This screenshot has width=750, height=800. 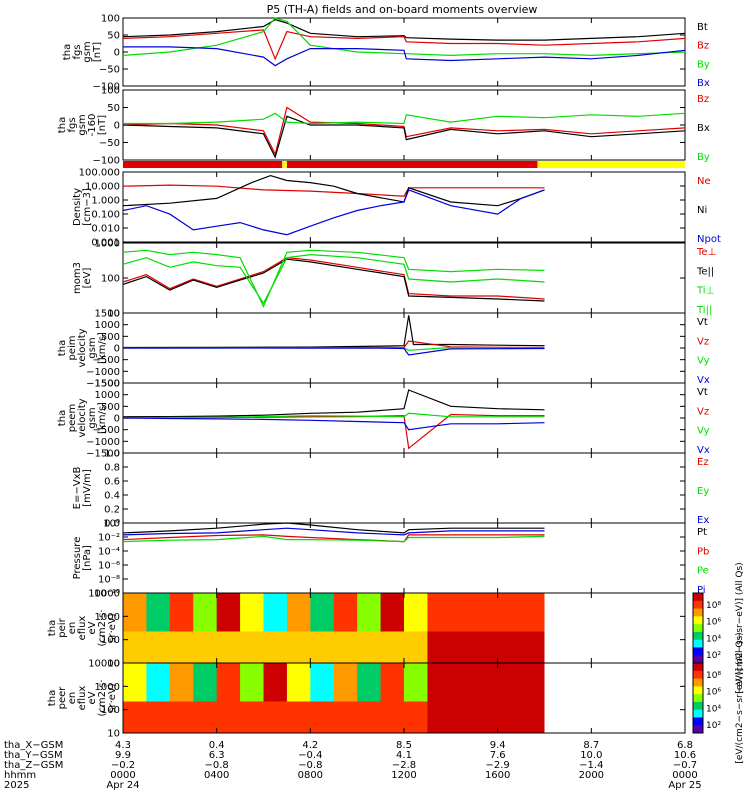 What do you see at coordinates (107, 384) in the screenshot?
I see `y-tick-label: 1500` at bounding box center [107, 384].